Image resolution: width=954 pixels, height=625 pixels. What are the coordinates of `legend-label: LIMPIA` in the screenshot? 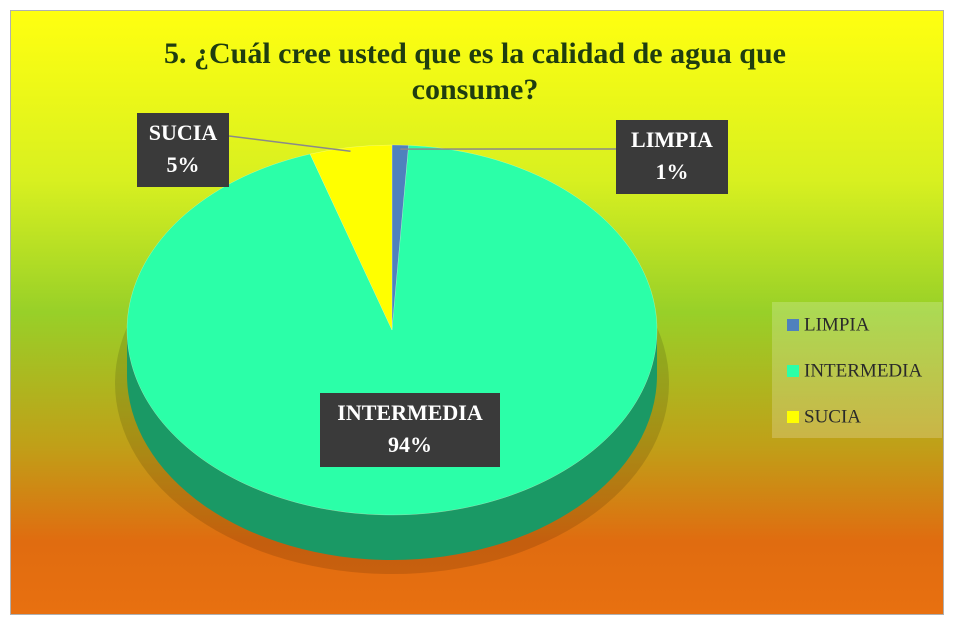 It's located at (837, 324).